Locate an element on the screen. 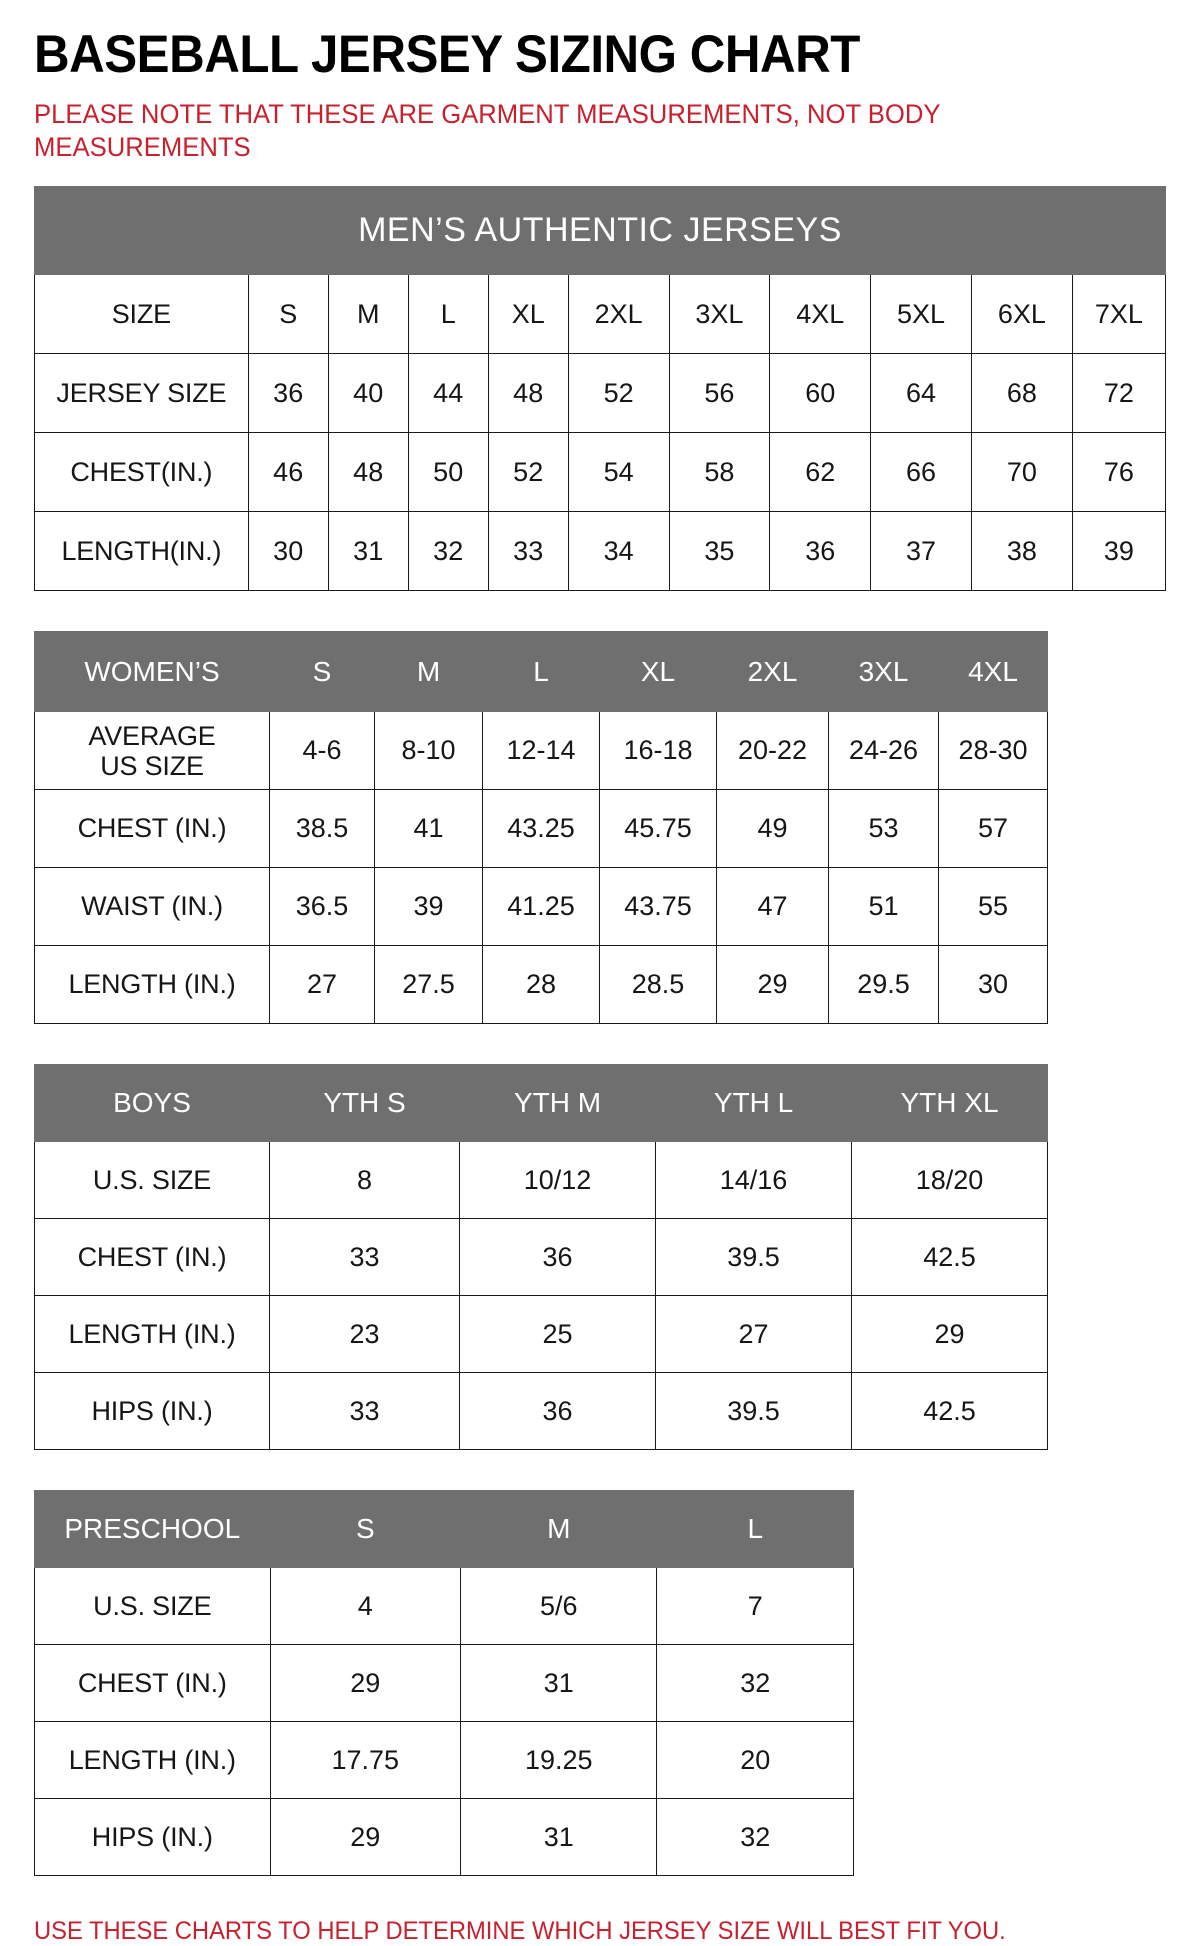 This screenshot has height=1946, width=1200. cell: 29.5 is located at coordinates (883, 984).